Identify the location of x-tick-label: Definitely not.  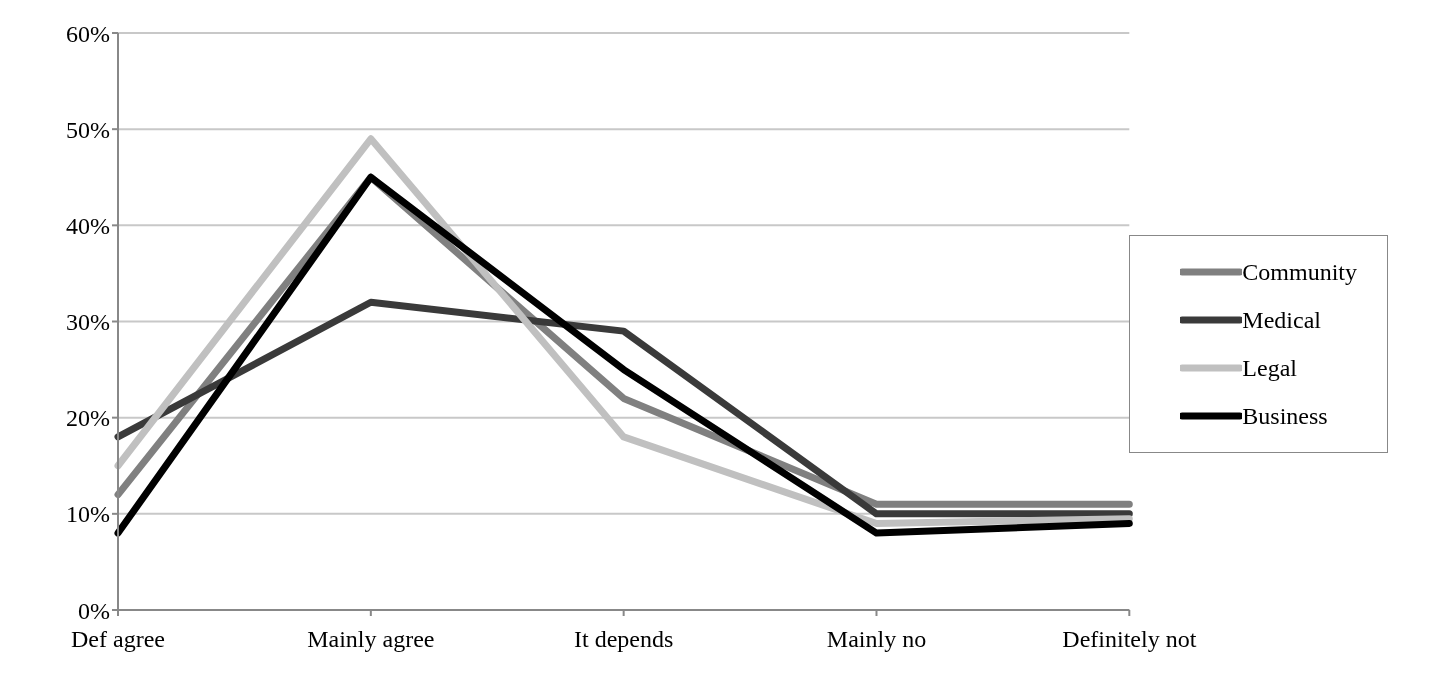
(1129, 639).